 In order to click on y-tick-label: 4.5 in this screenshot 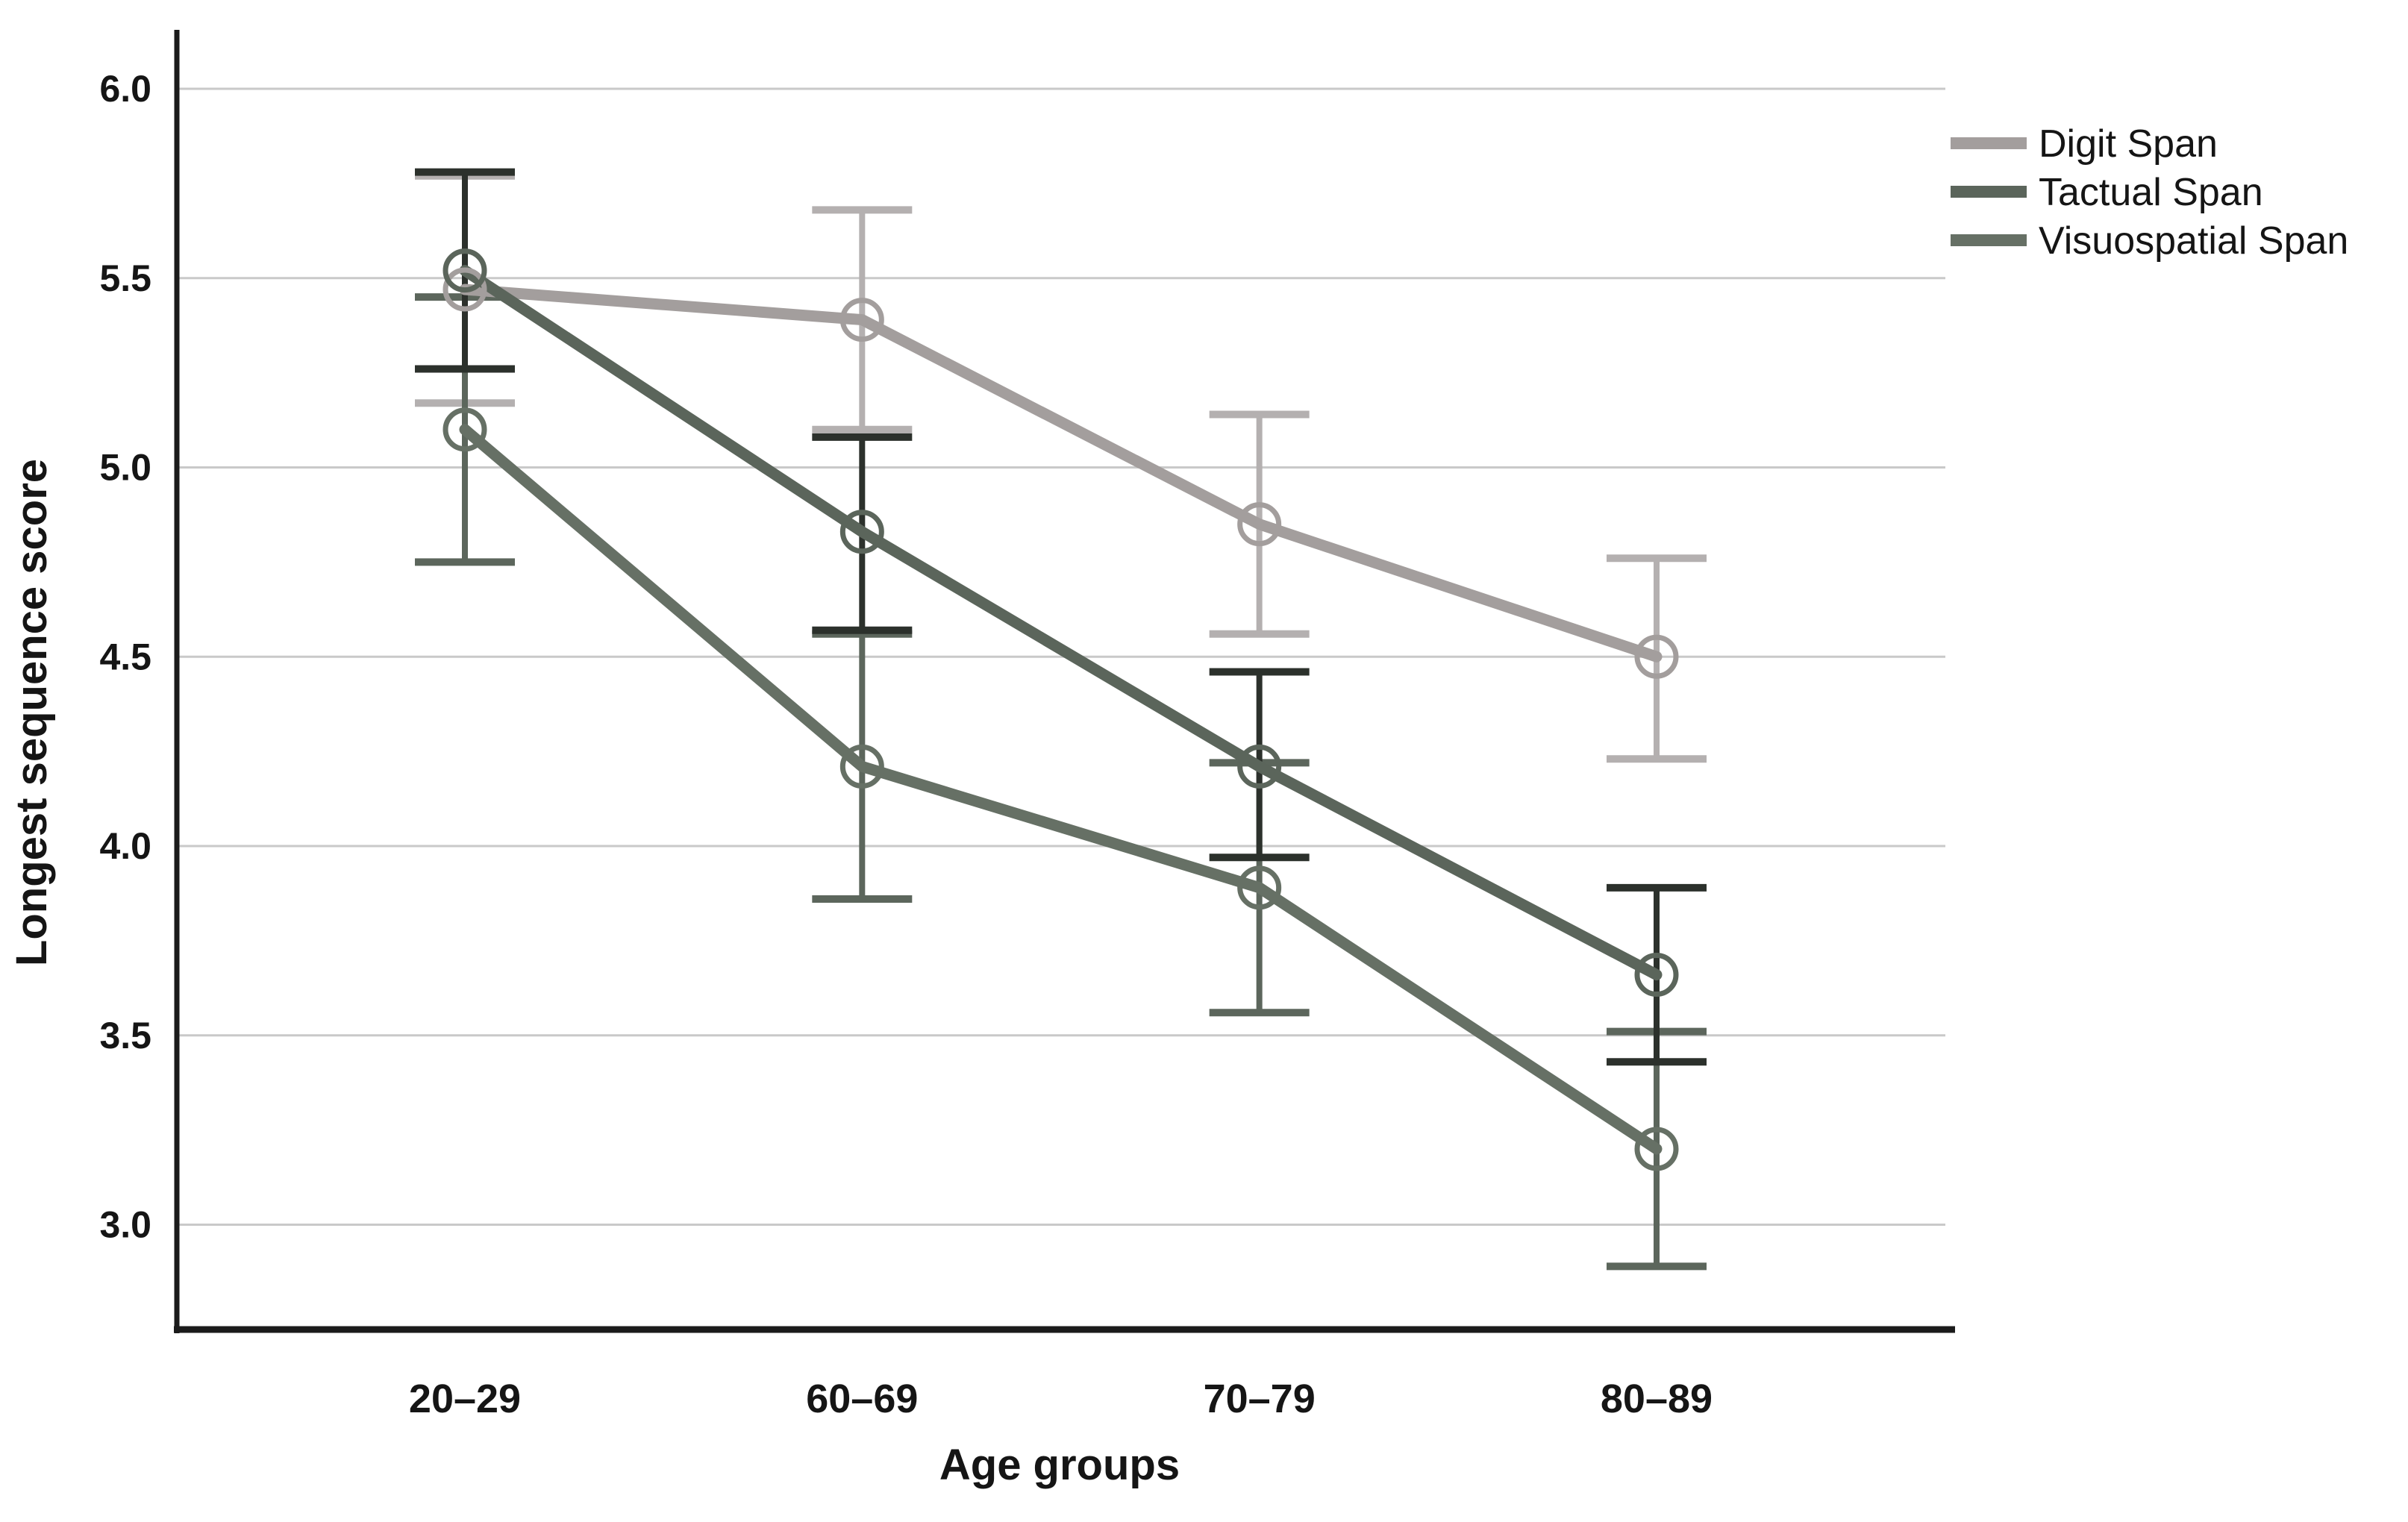, I will do `click(125, 656)`.